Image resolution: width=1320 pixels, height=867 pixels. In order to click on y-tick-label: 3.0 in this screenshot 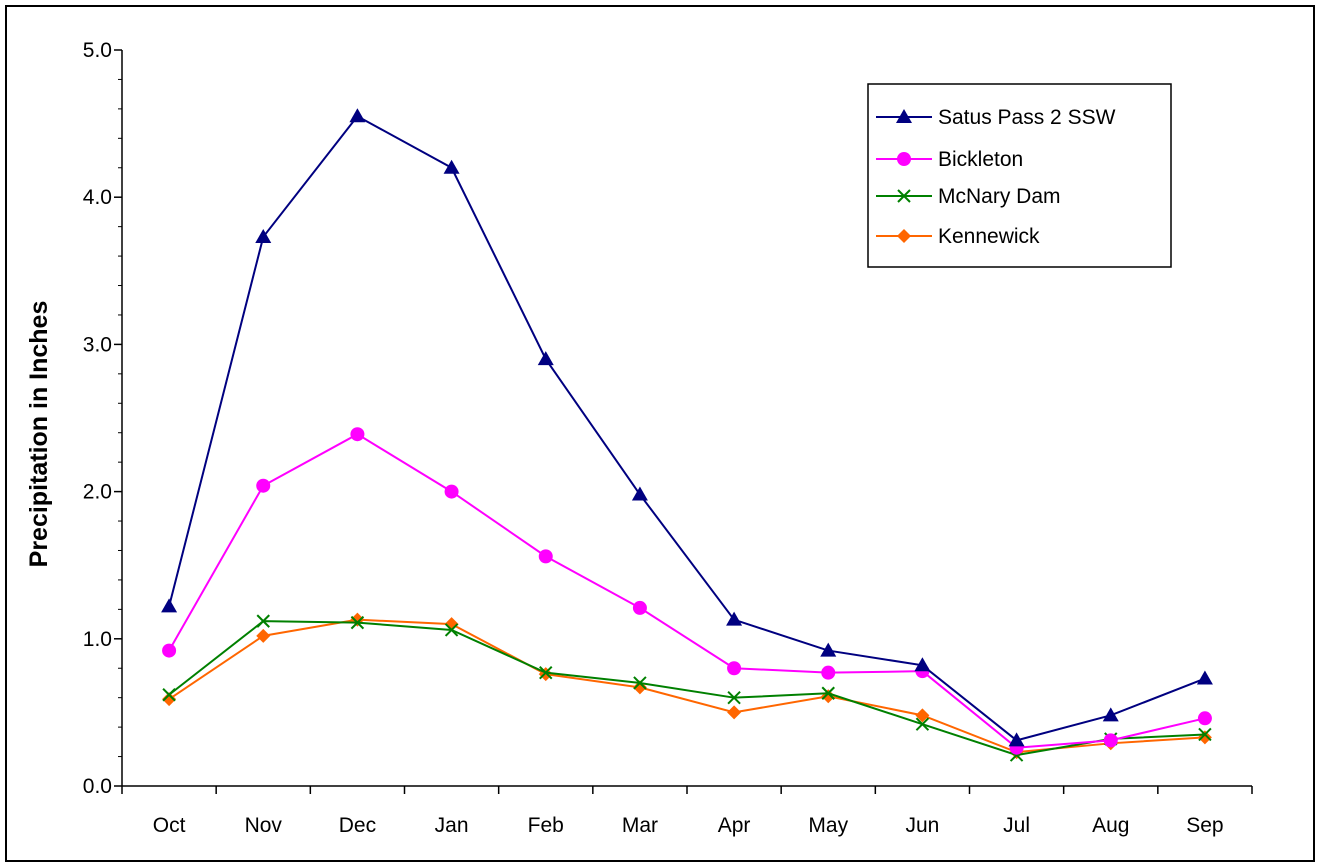, I will do `click(97, 344)`.